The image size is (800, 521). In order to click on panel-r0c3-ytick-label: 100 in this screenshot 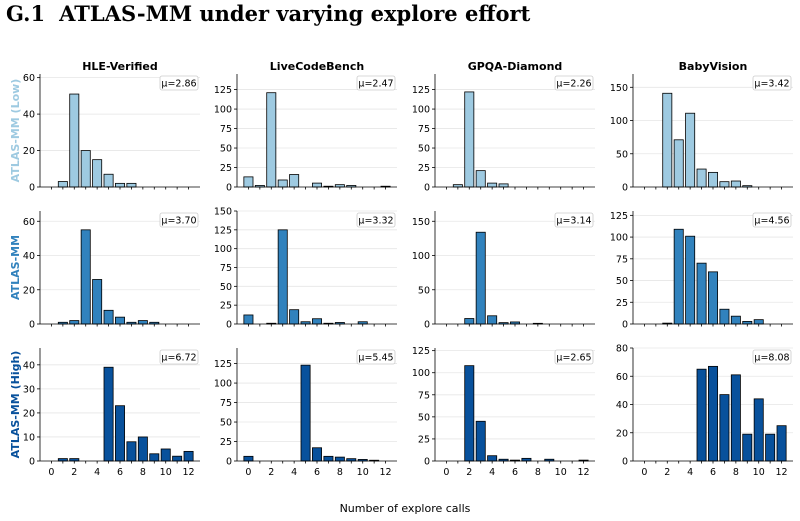, I will do `click(619, 121)`.